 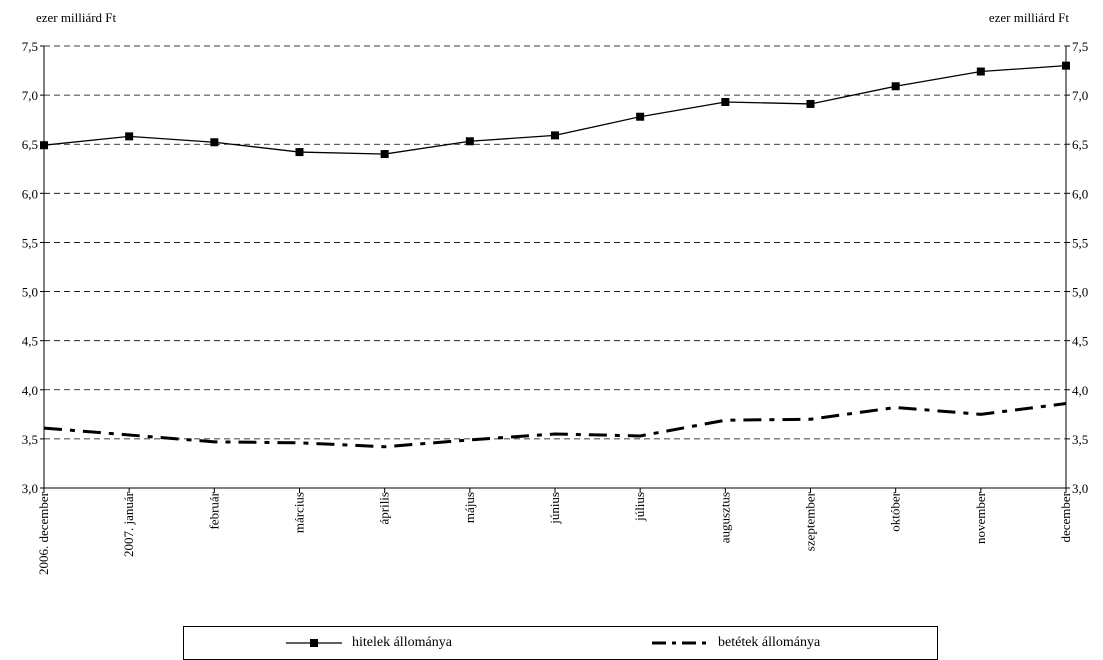 What do you see at coordinates (1080, 242) in the screenshot?
I see `y-tick-label-right: 5,5` at bounding box center [1080, 242].